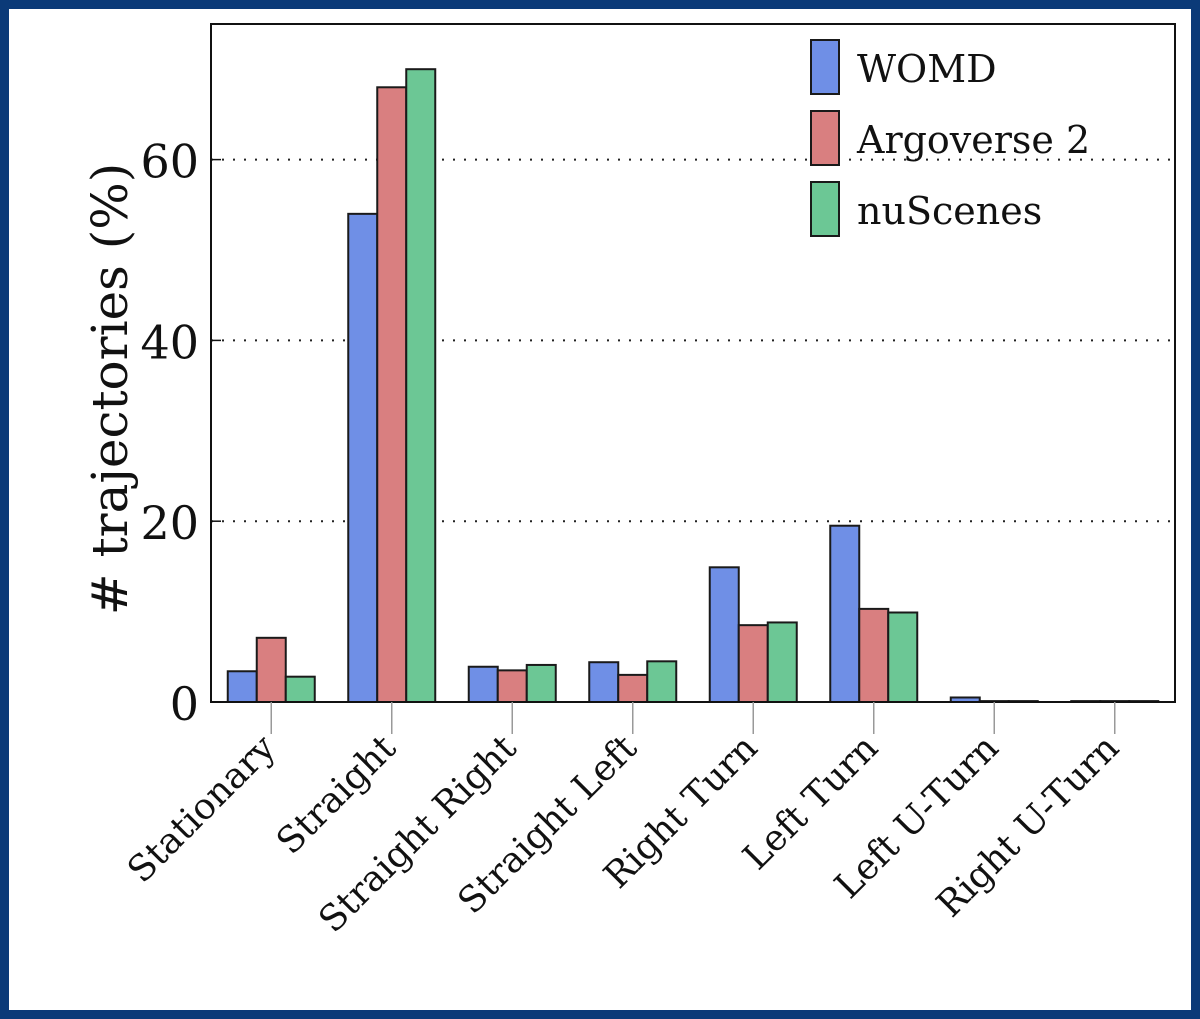 The image size is (1200, 1019). Describe the element at coordinates (202, 809) in the screenshot. I see `x-tick-label-stationary: Stationary` at that location.